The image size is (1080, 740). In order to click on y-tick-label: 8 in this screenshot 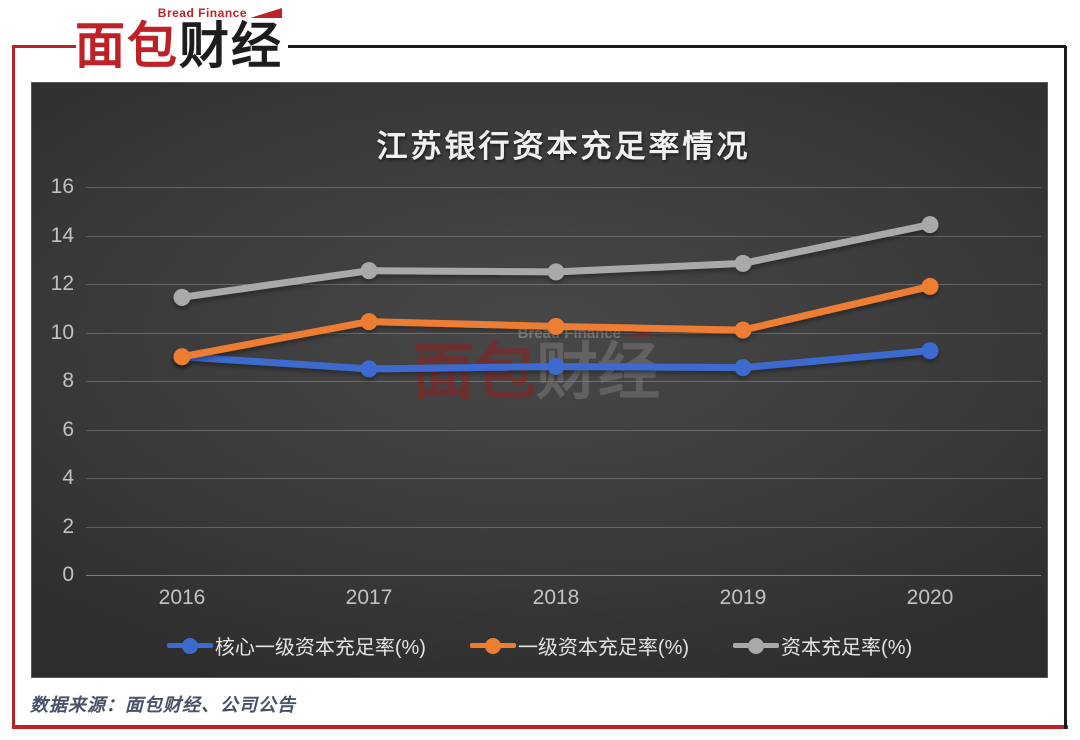, I will do `click(68, 380)`.